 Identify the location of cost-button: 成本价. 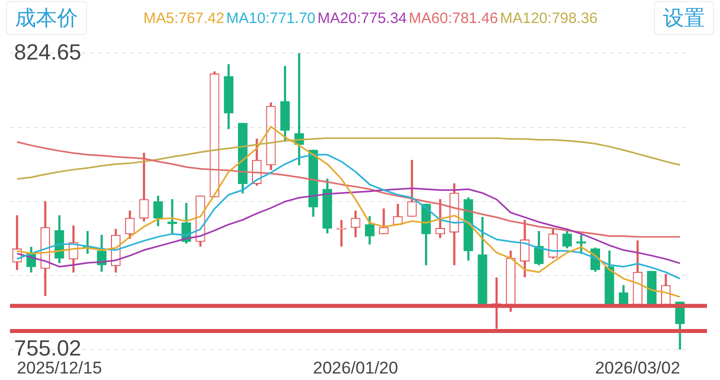
(46, 18).